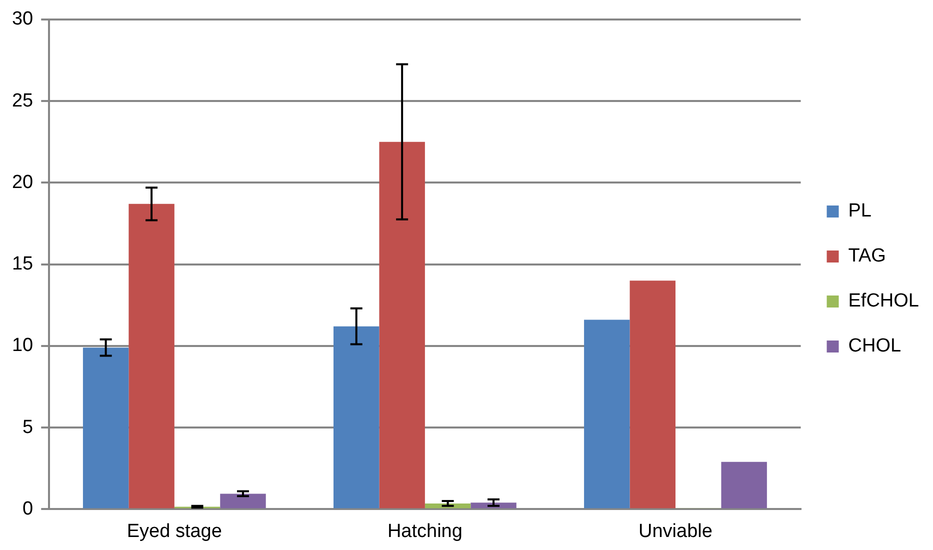 The image size is (933, 550). I want to click on legend-label: EfCHOL, so click(884, 301).